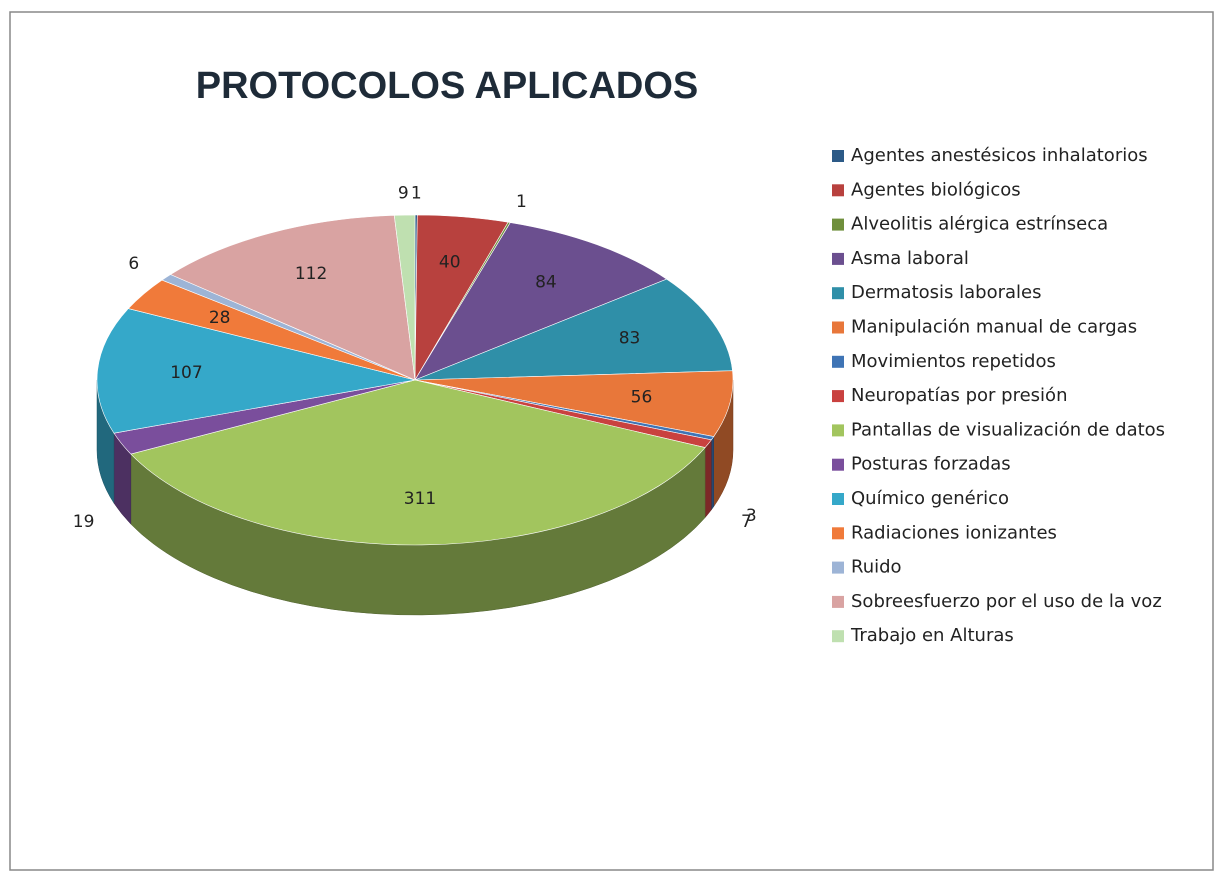  I want to click on legend-label: Químico genérico, so click(930, 498).